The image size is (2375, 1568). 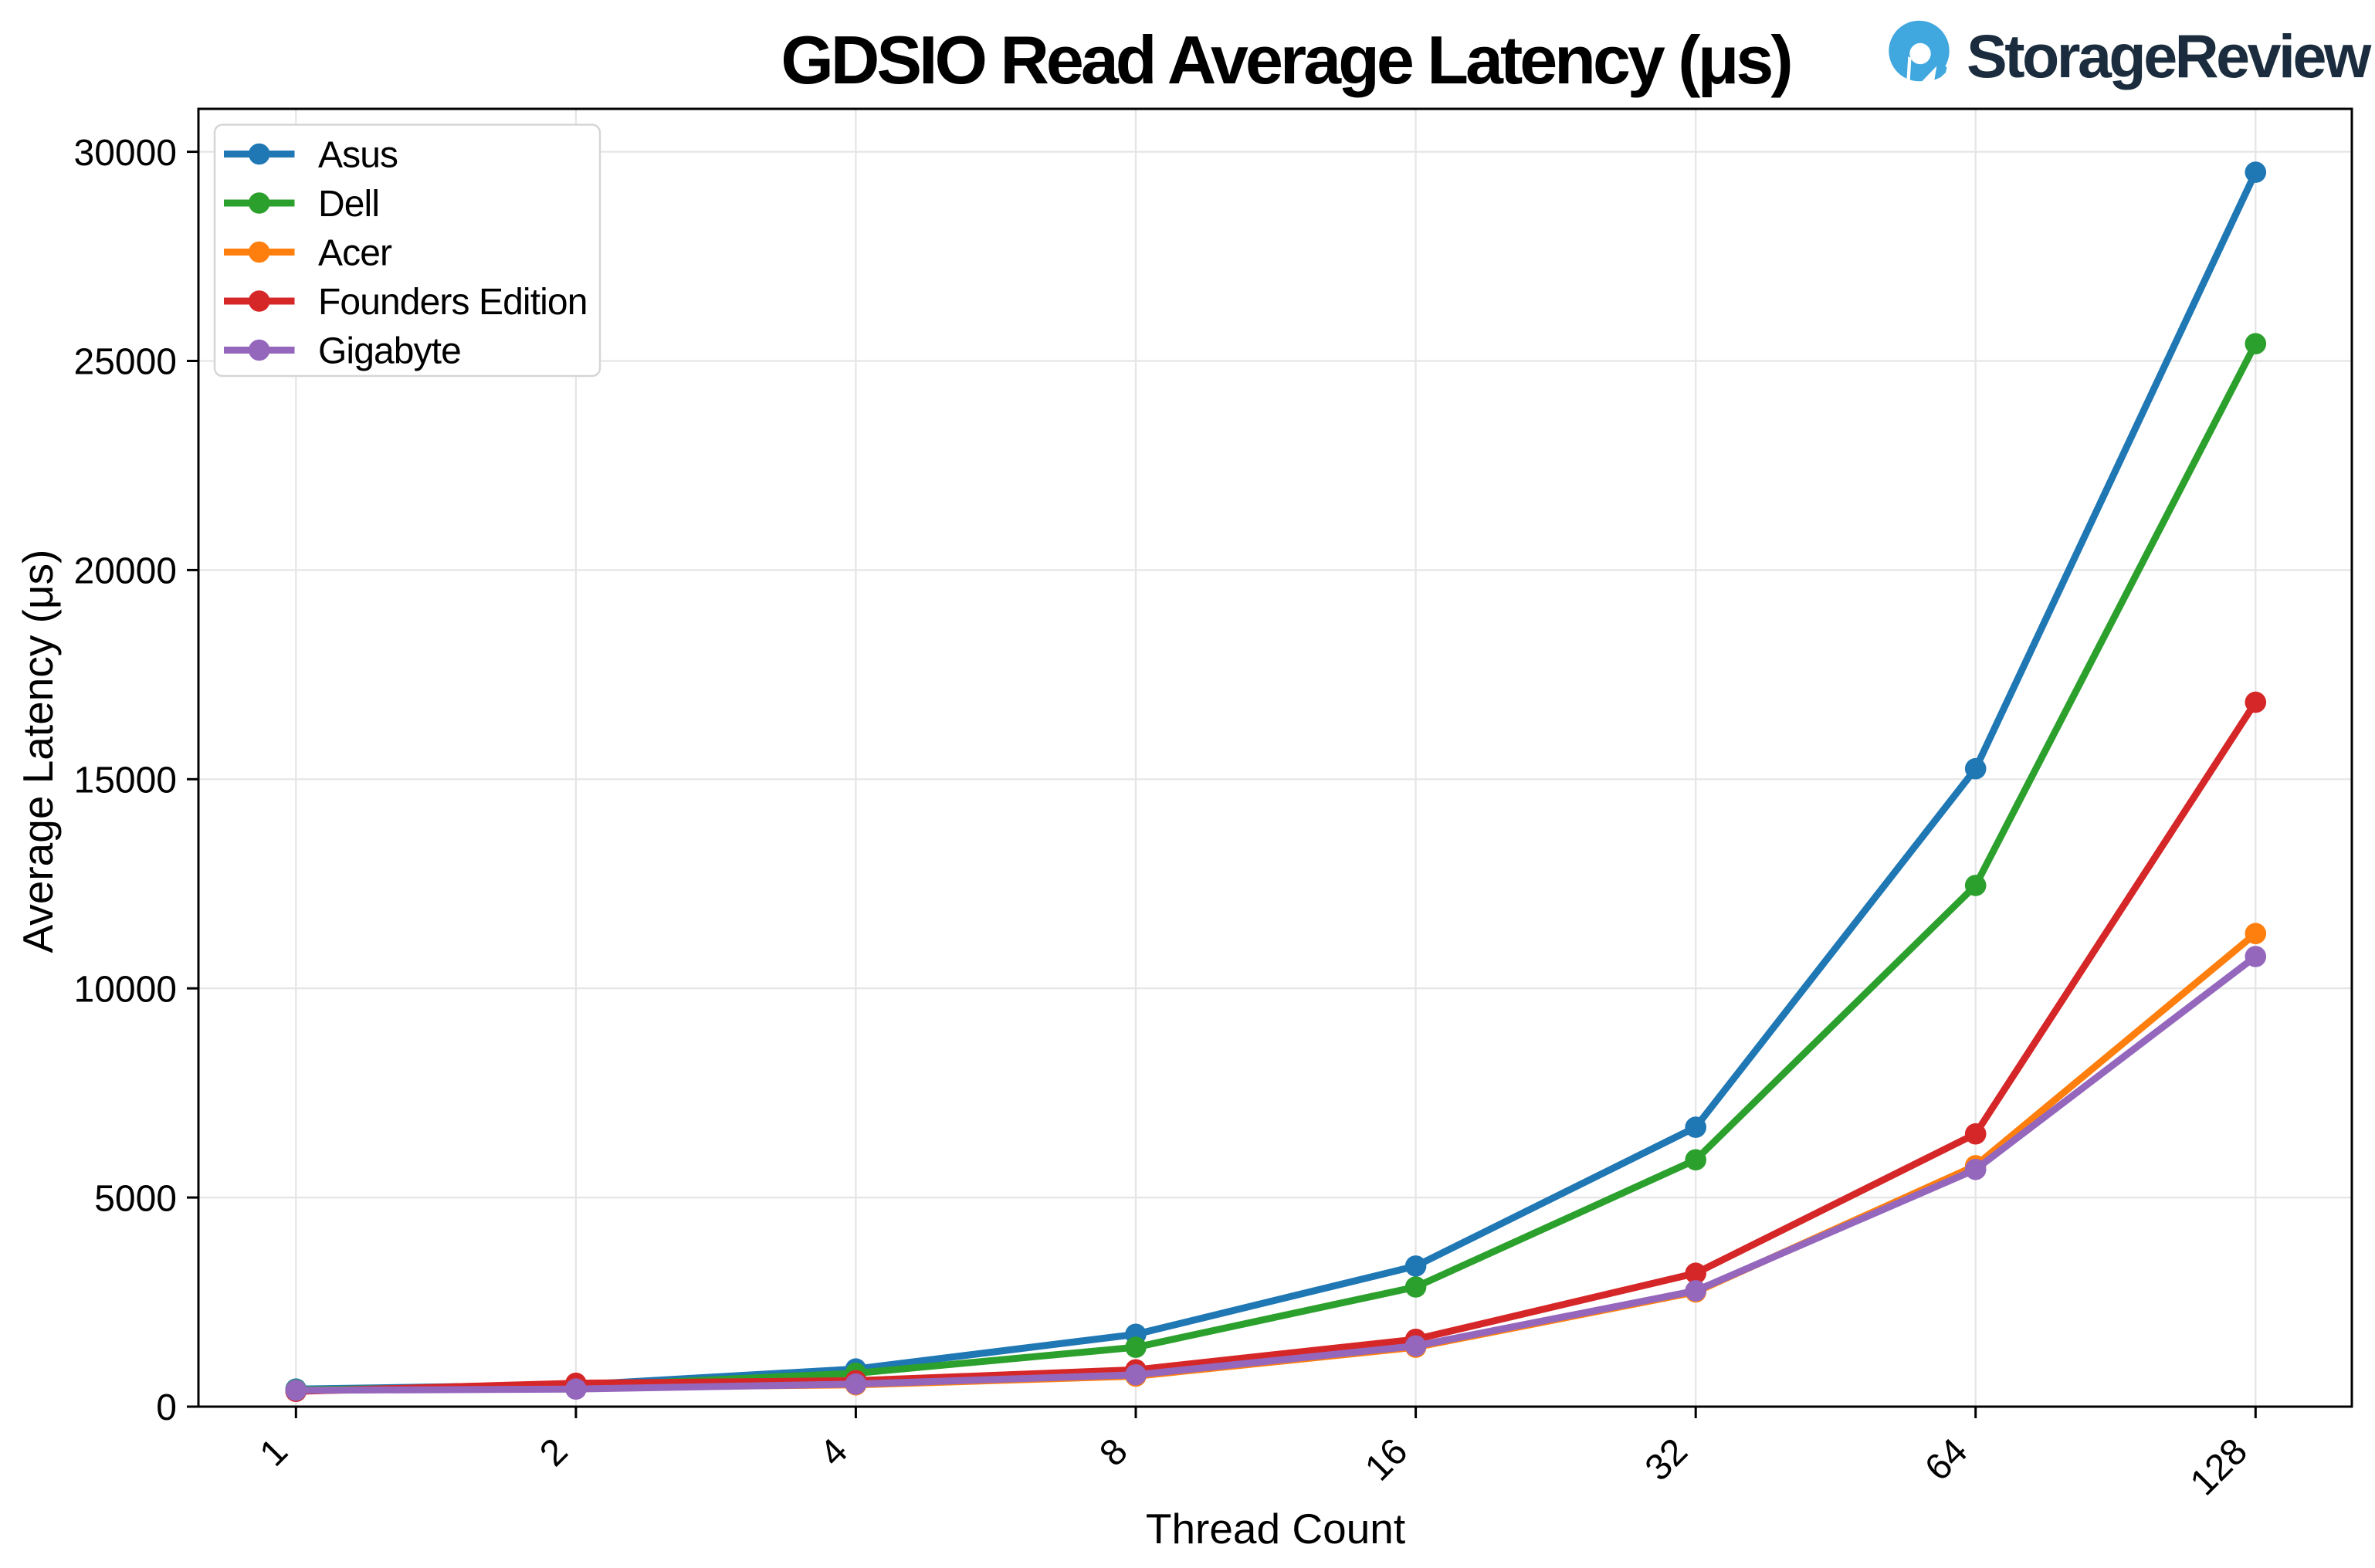 I want to click on svg-text: 5000, so click(x=135, y=1198).